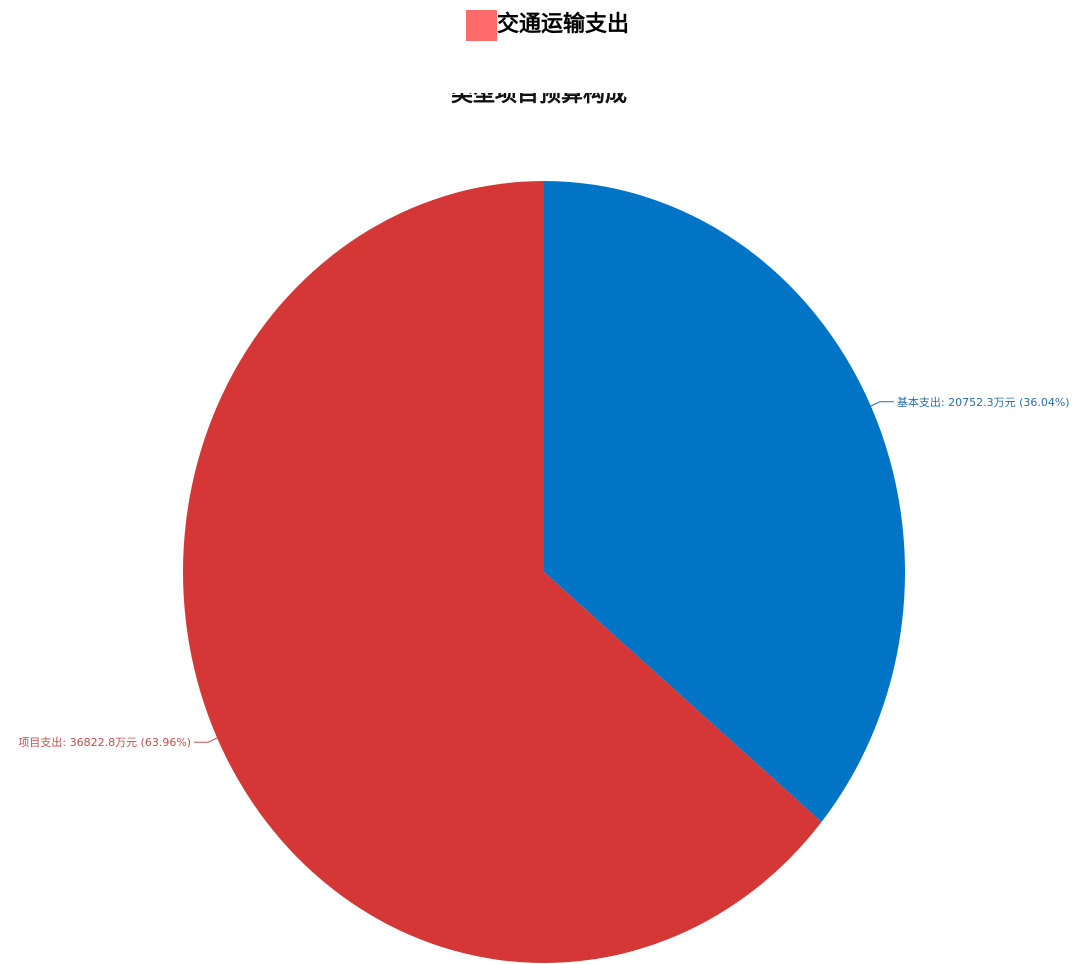 This screenshot has width=1078, height=964. Describe the element at coordinates (481, 25) in the screenshot. I see `legend-swatch` at that location.